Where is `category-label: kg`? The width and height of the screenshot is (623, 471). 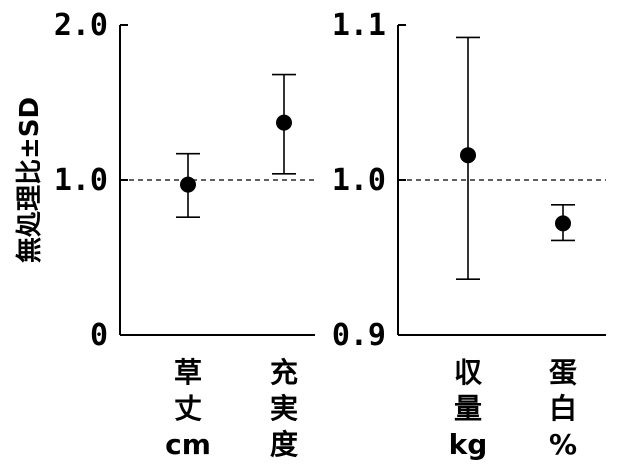 category-label: kg is located at coordinates (468, 444).